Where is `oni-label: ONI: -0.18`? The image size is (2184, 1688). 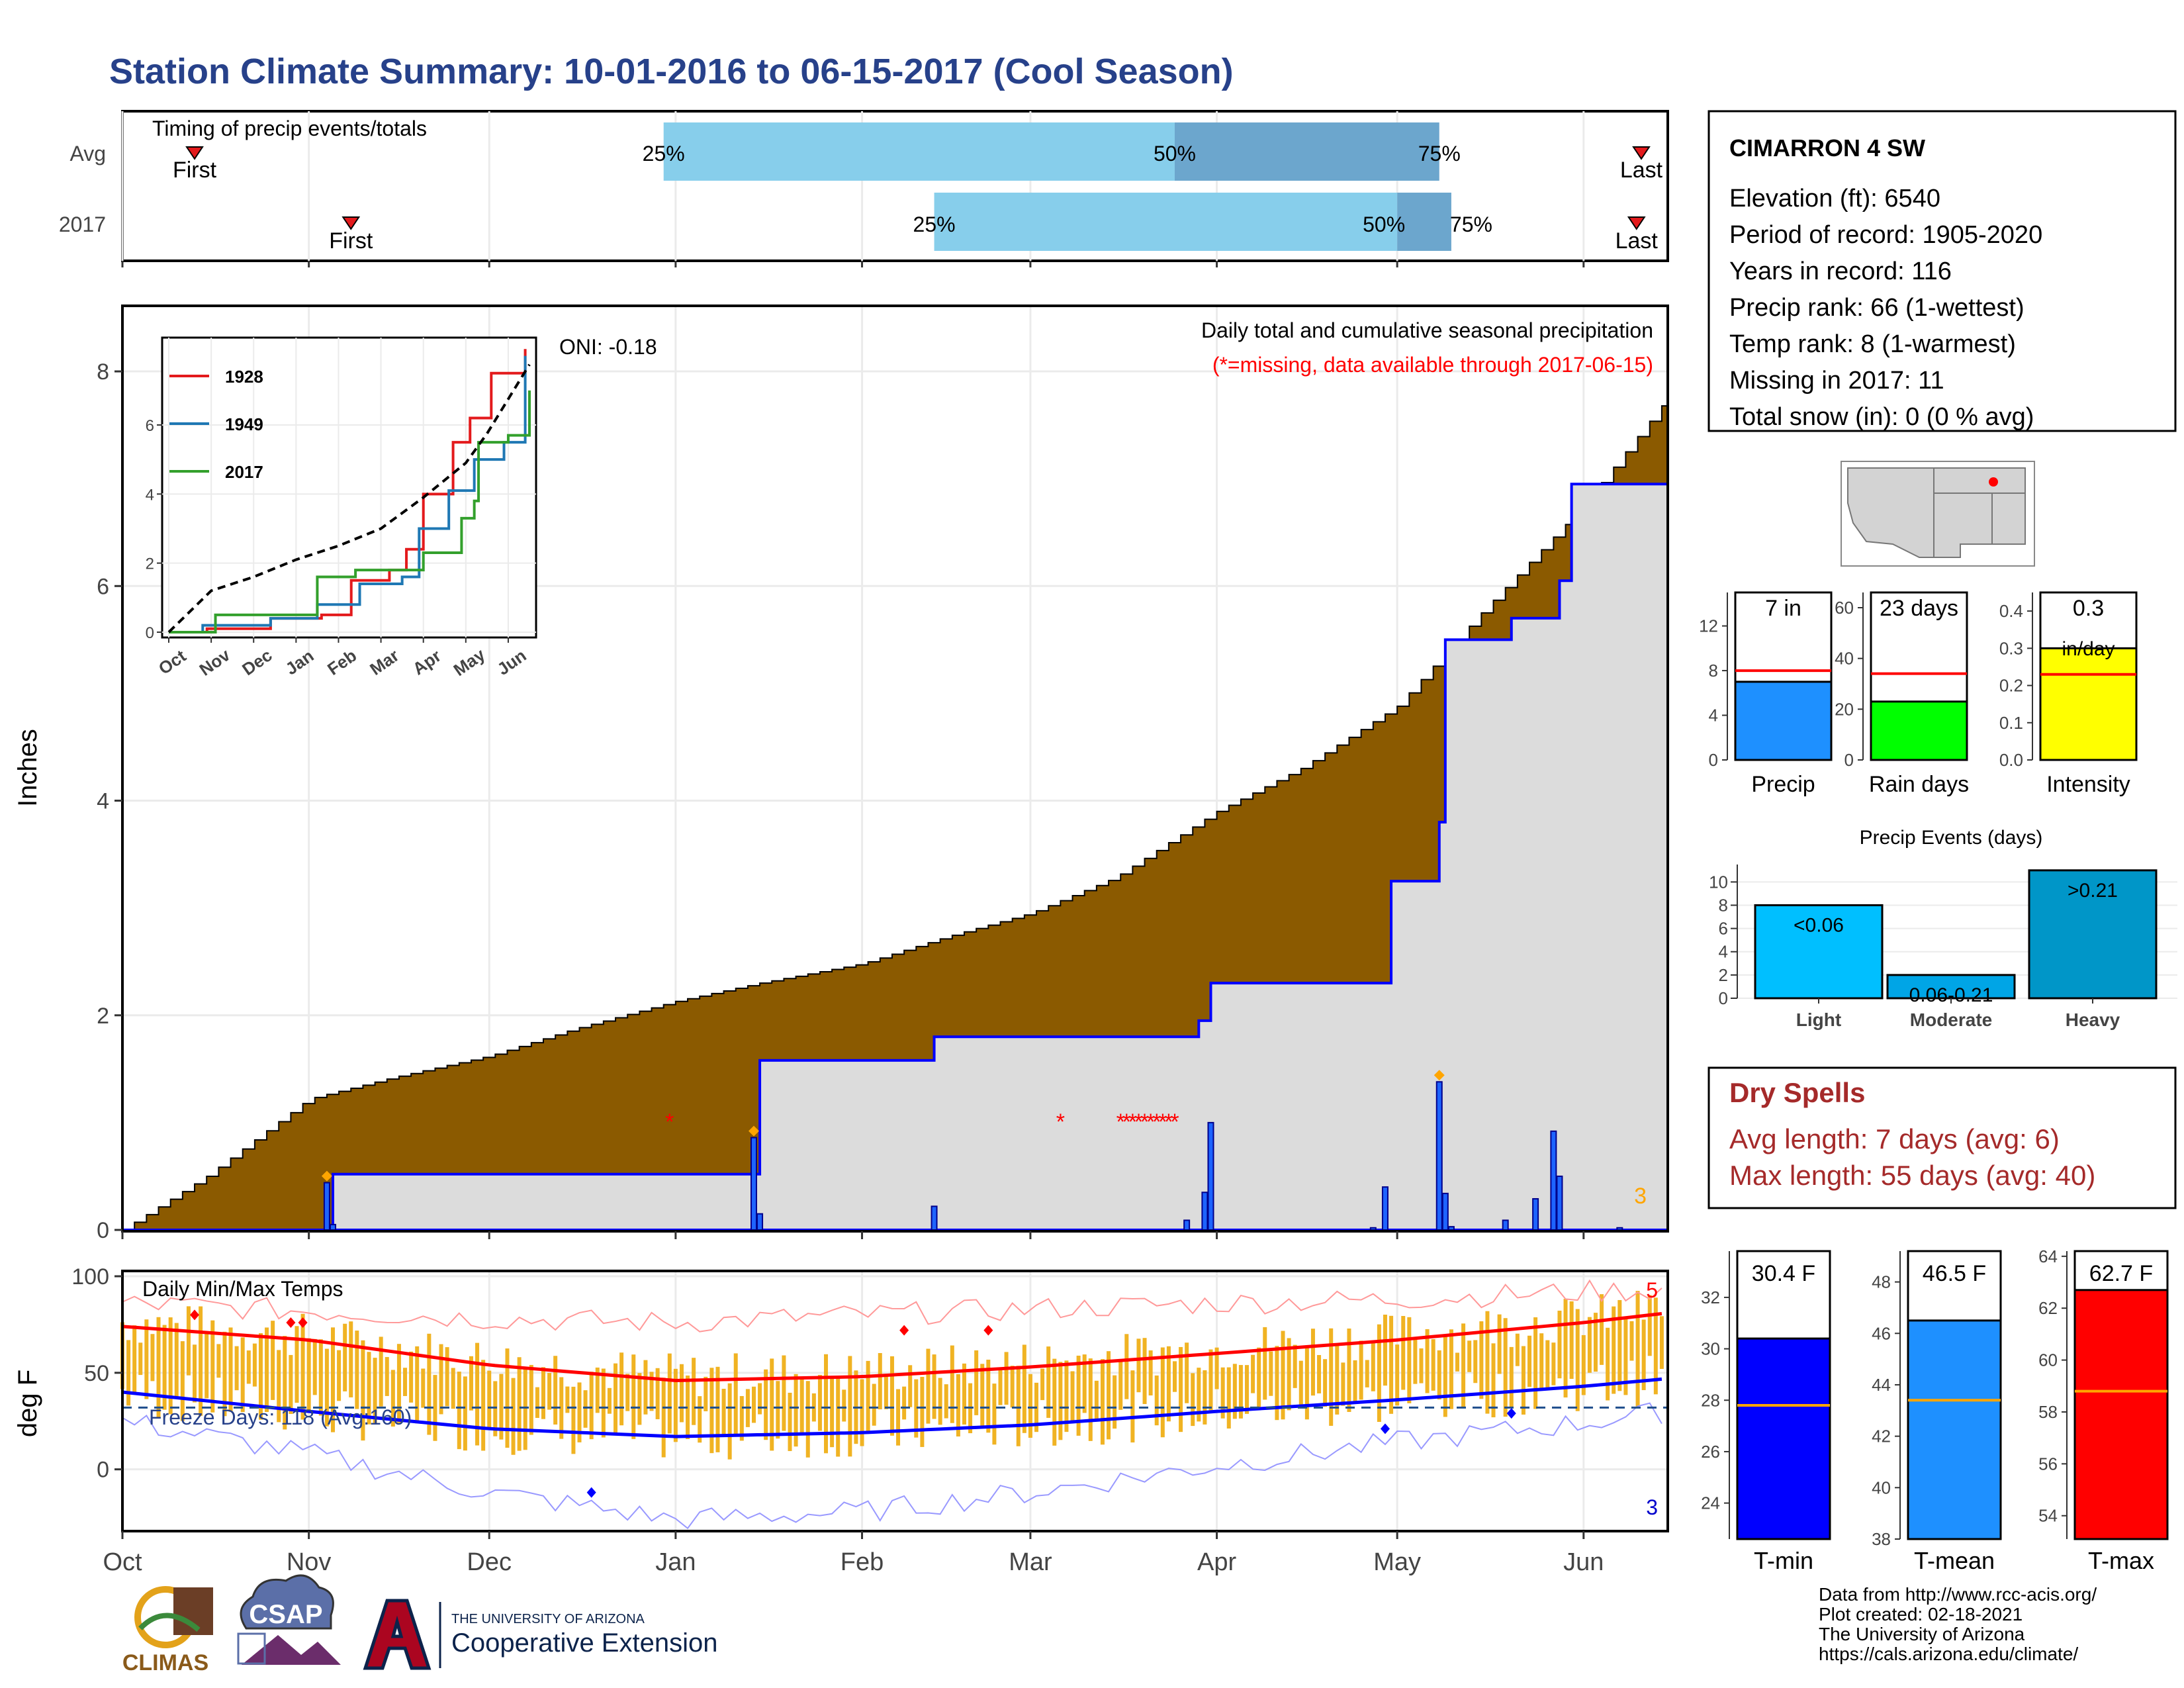 oni-label: ONI: -0.18 is located at coordinates (608, 347).